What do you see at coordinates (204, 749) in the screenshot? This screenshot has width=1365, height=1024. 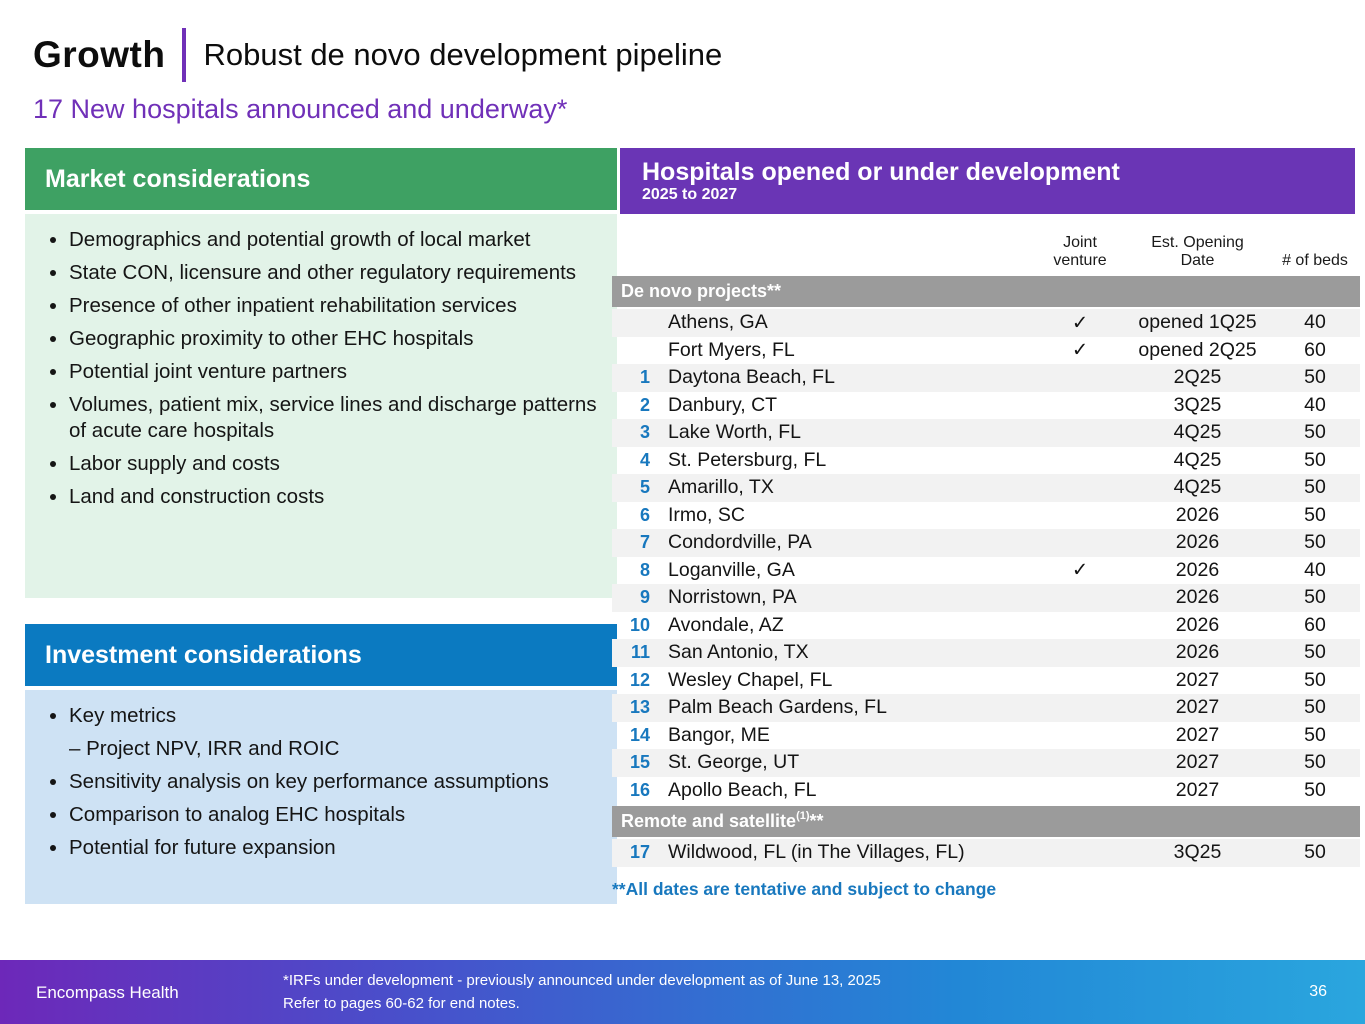 I see `investment-sub-bullet: – Project NPV, IRR and ROIC` at bounding box center [204, 749].